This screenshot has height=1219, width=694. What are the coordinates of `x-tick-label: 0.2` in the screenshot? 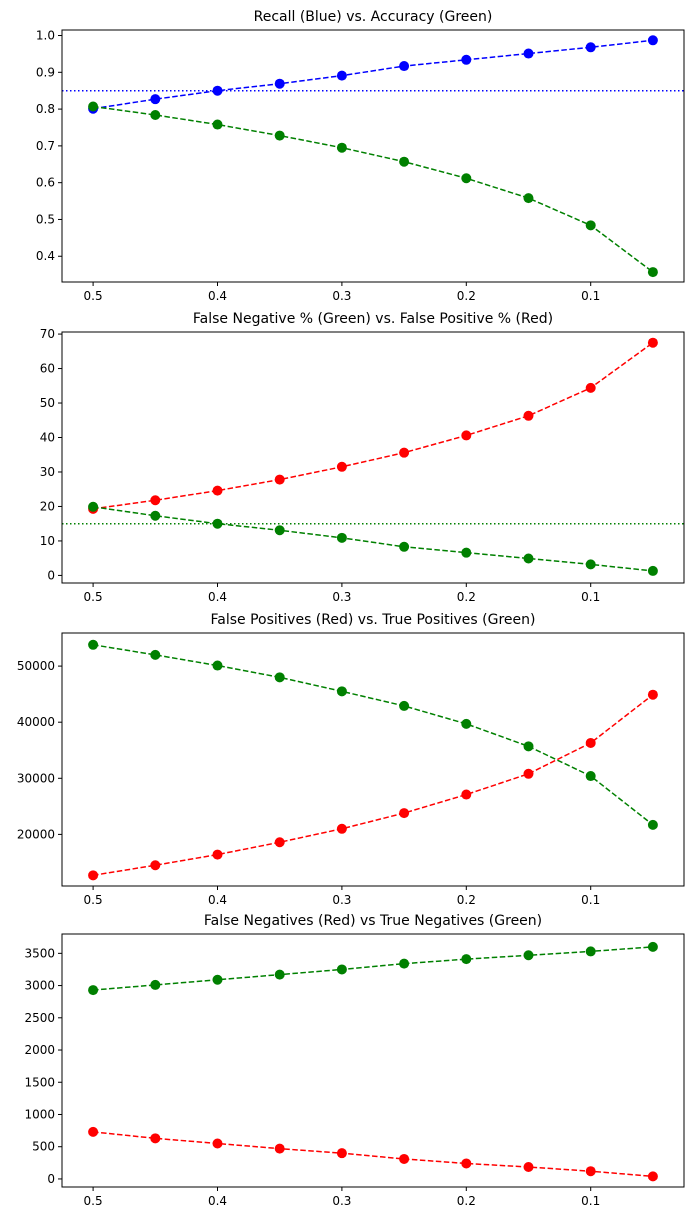 It's located at (466, 597).